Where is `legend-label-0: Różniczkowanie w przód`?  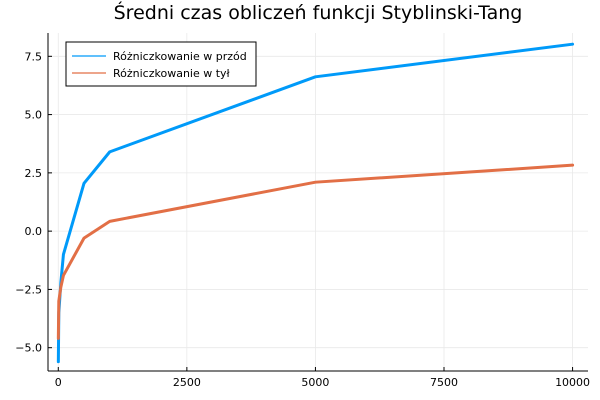 legend-label-0: Różniczkowanie w przód is located at coordinates (180, 56).